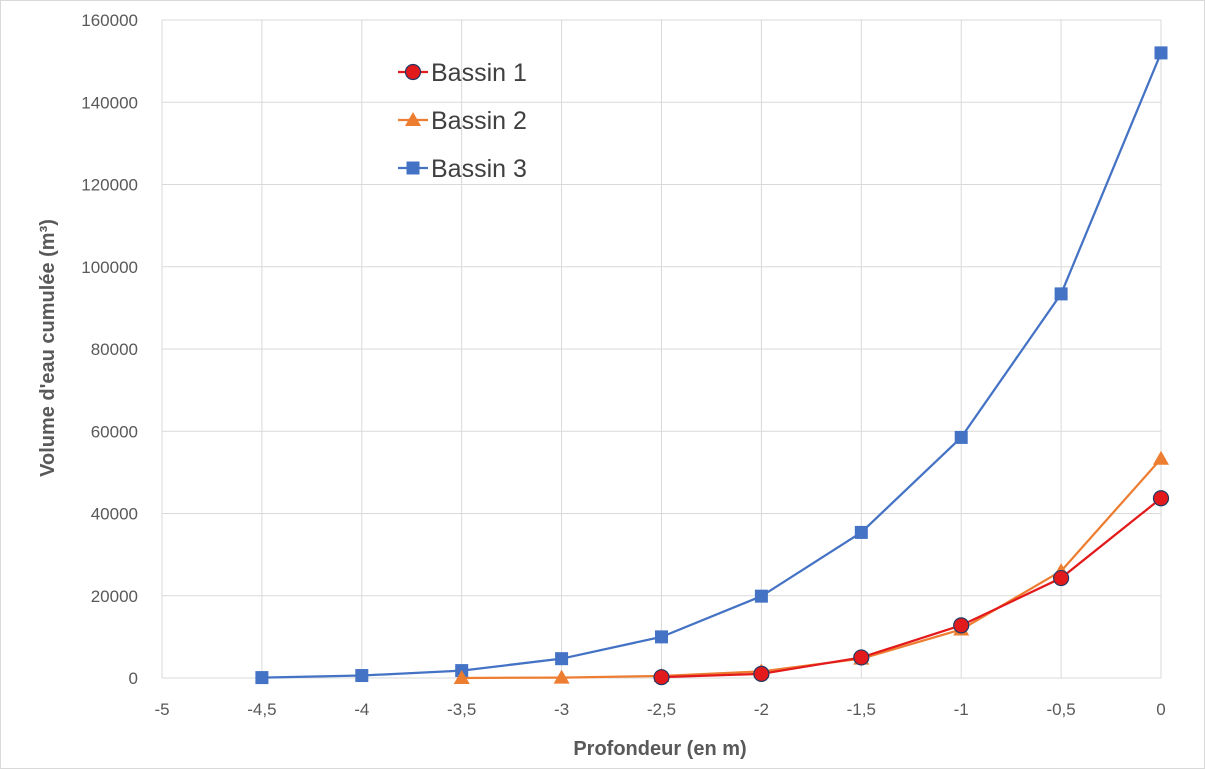 This screenshot has width=1205, height=769. What do you see at coordinates (561, 709) in the screenshot?
I see `x-tick-label: -3` at bounding box center [561, 709].